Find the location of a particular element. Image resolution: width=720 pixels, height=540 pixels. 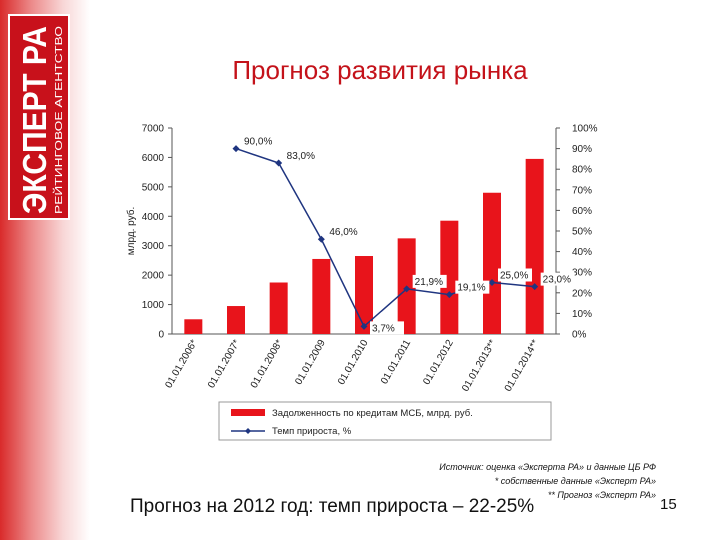

data-label: 46,0% is located at coordinates (343, 232).